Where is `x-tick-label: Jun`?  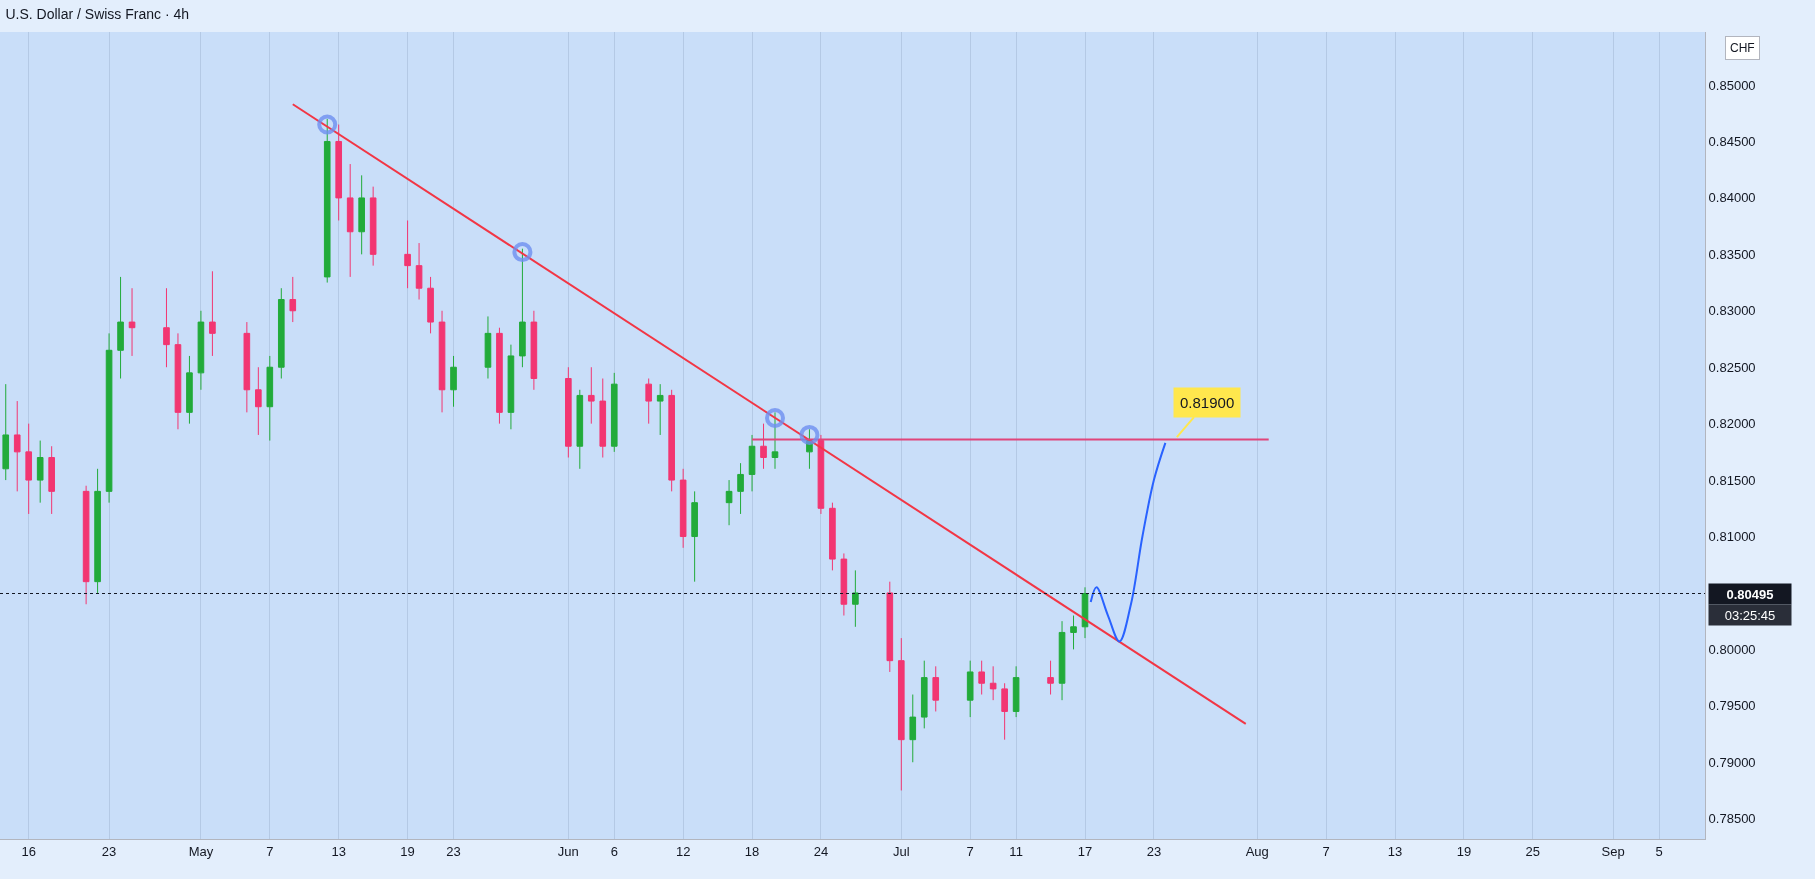
x-tick-label: Jun is located at coordinates (568, 851).